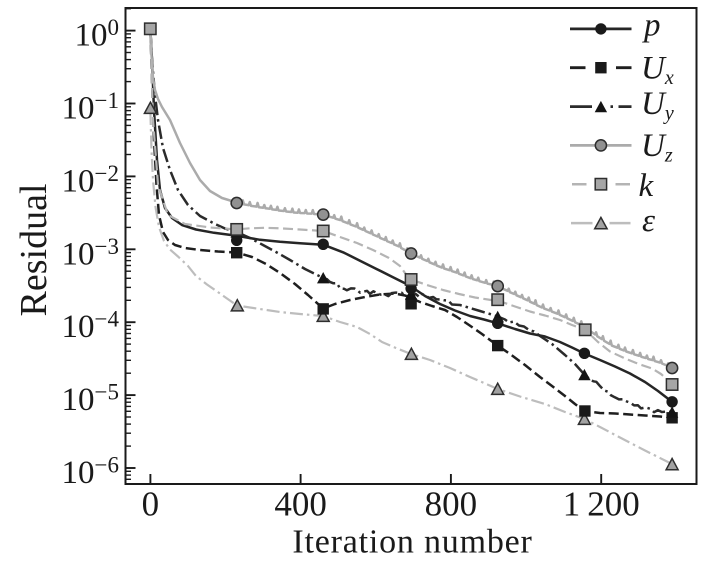 This screenshot has height=564, width=725. Describe the element at coordinates (34, 250) in the screenshot. I see `svg-text: Residual` at that location.